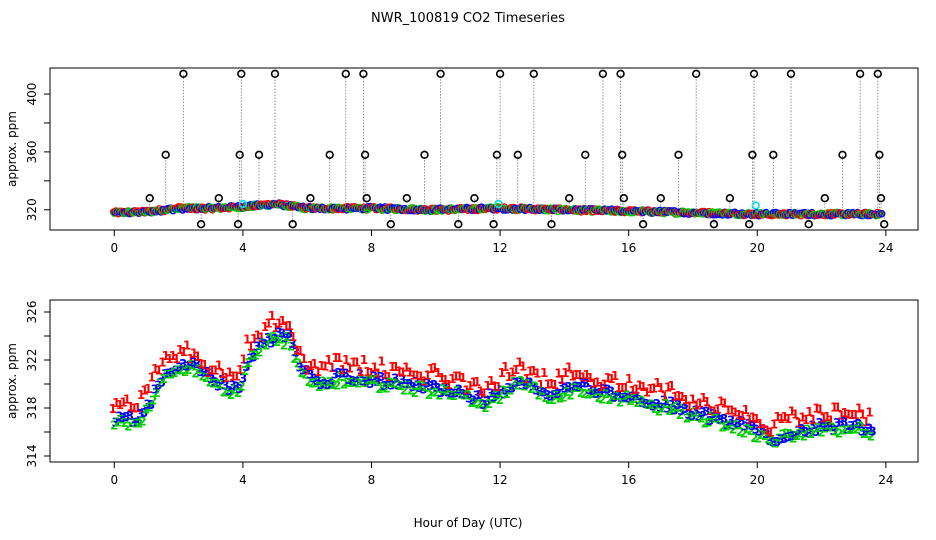  What do you see at coordinates (499, 480) in the screenshot?
I see `bottom-x-tick-label: 12` at bounding box center [499, 480].